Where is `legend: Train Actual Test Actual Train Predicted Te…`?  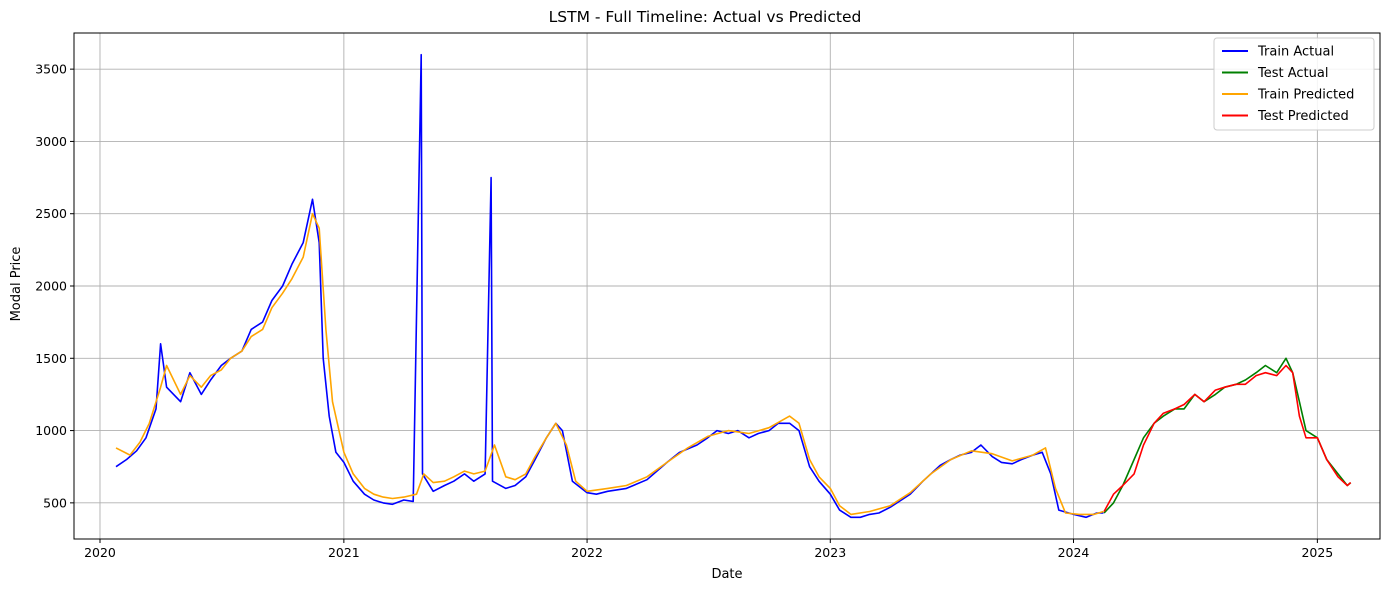 legend: Train Actual Test Actual Train Predicted Te… is located at coordinates (1294, 84).